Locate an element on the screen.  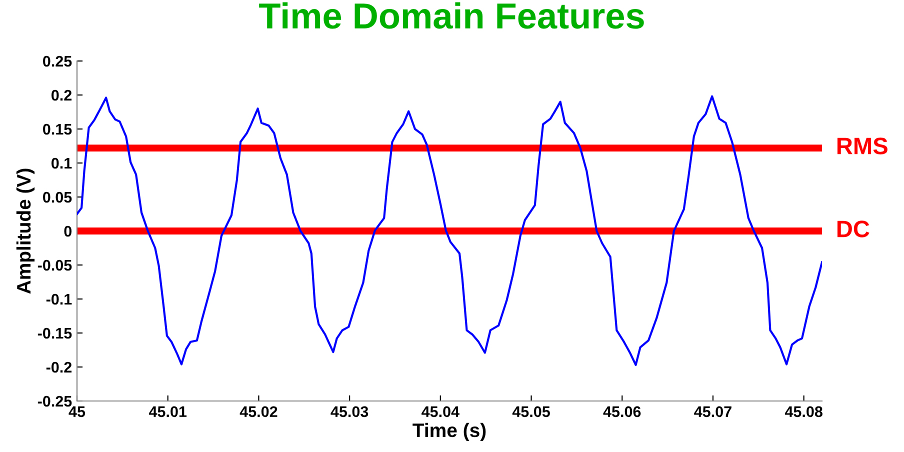
x-tick-label: 45.07 is located at coordinates (713, 412).